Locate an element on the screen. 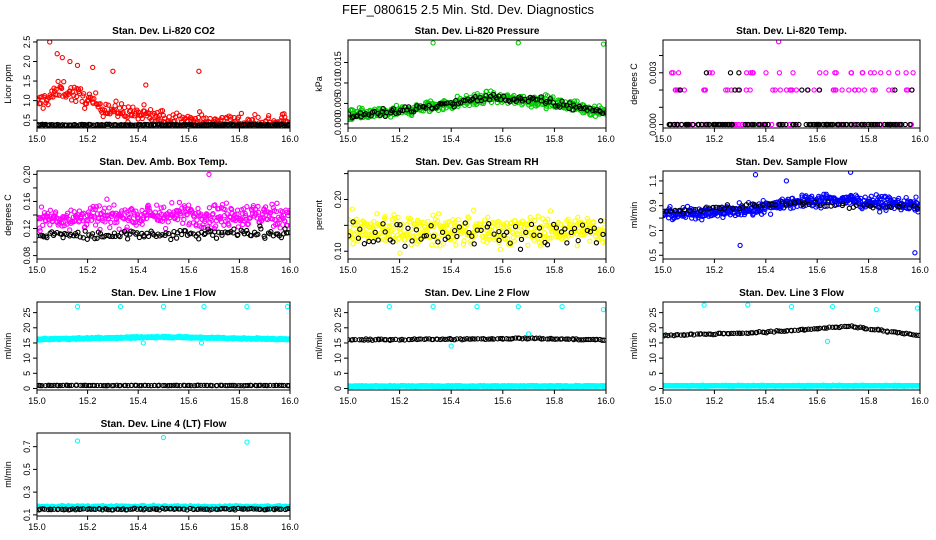 The width and height of the screenshot is (936, 540). data-points is located at coordinates (163, 346).